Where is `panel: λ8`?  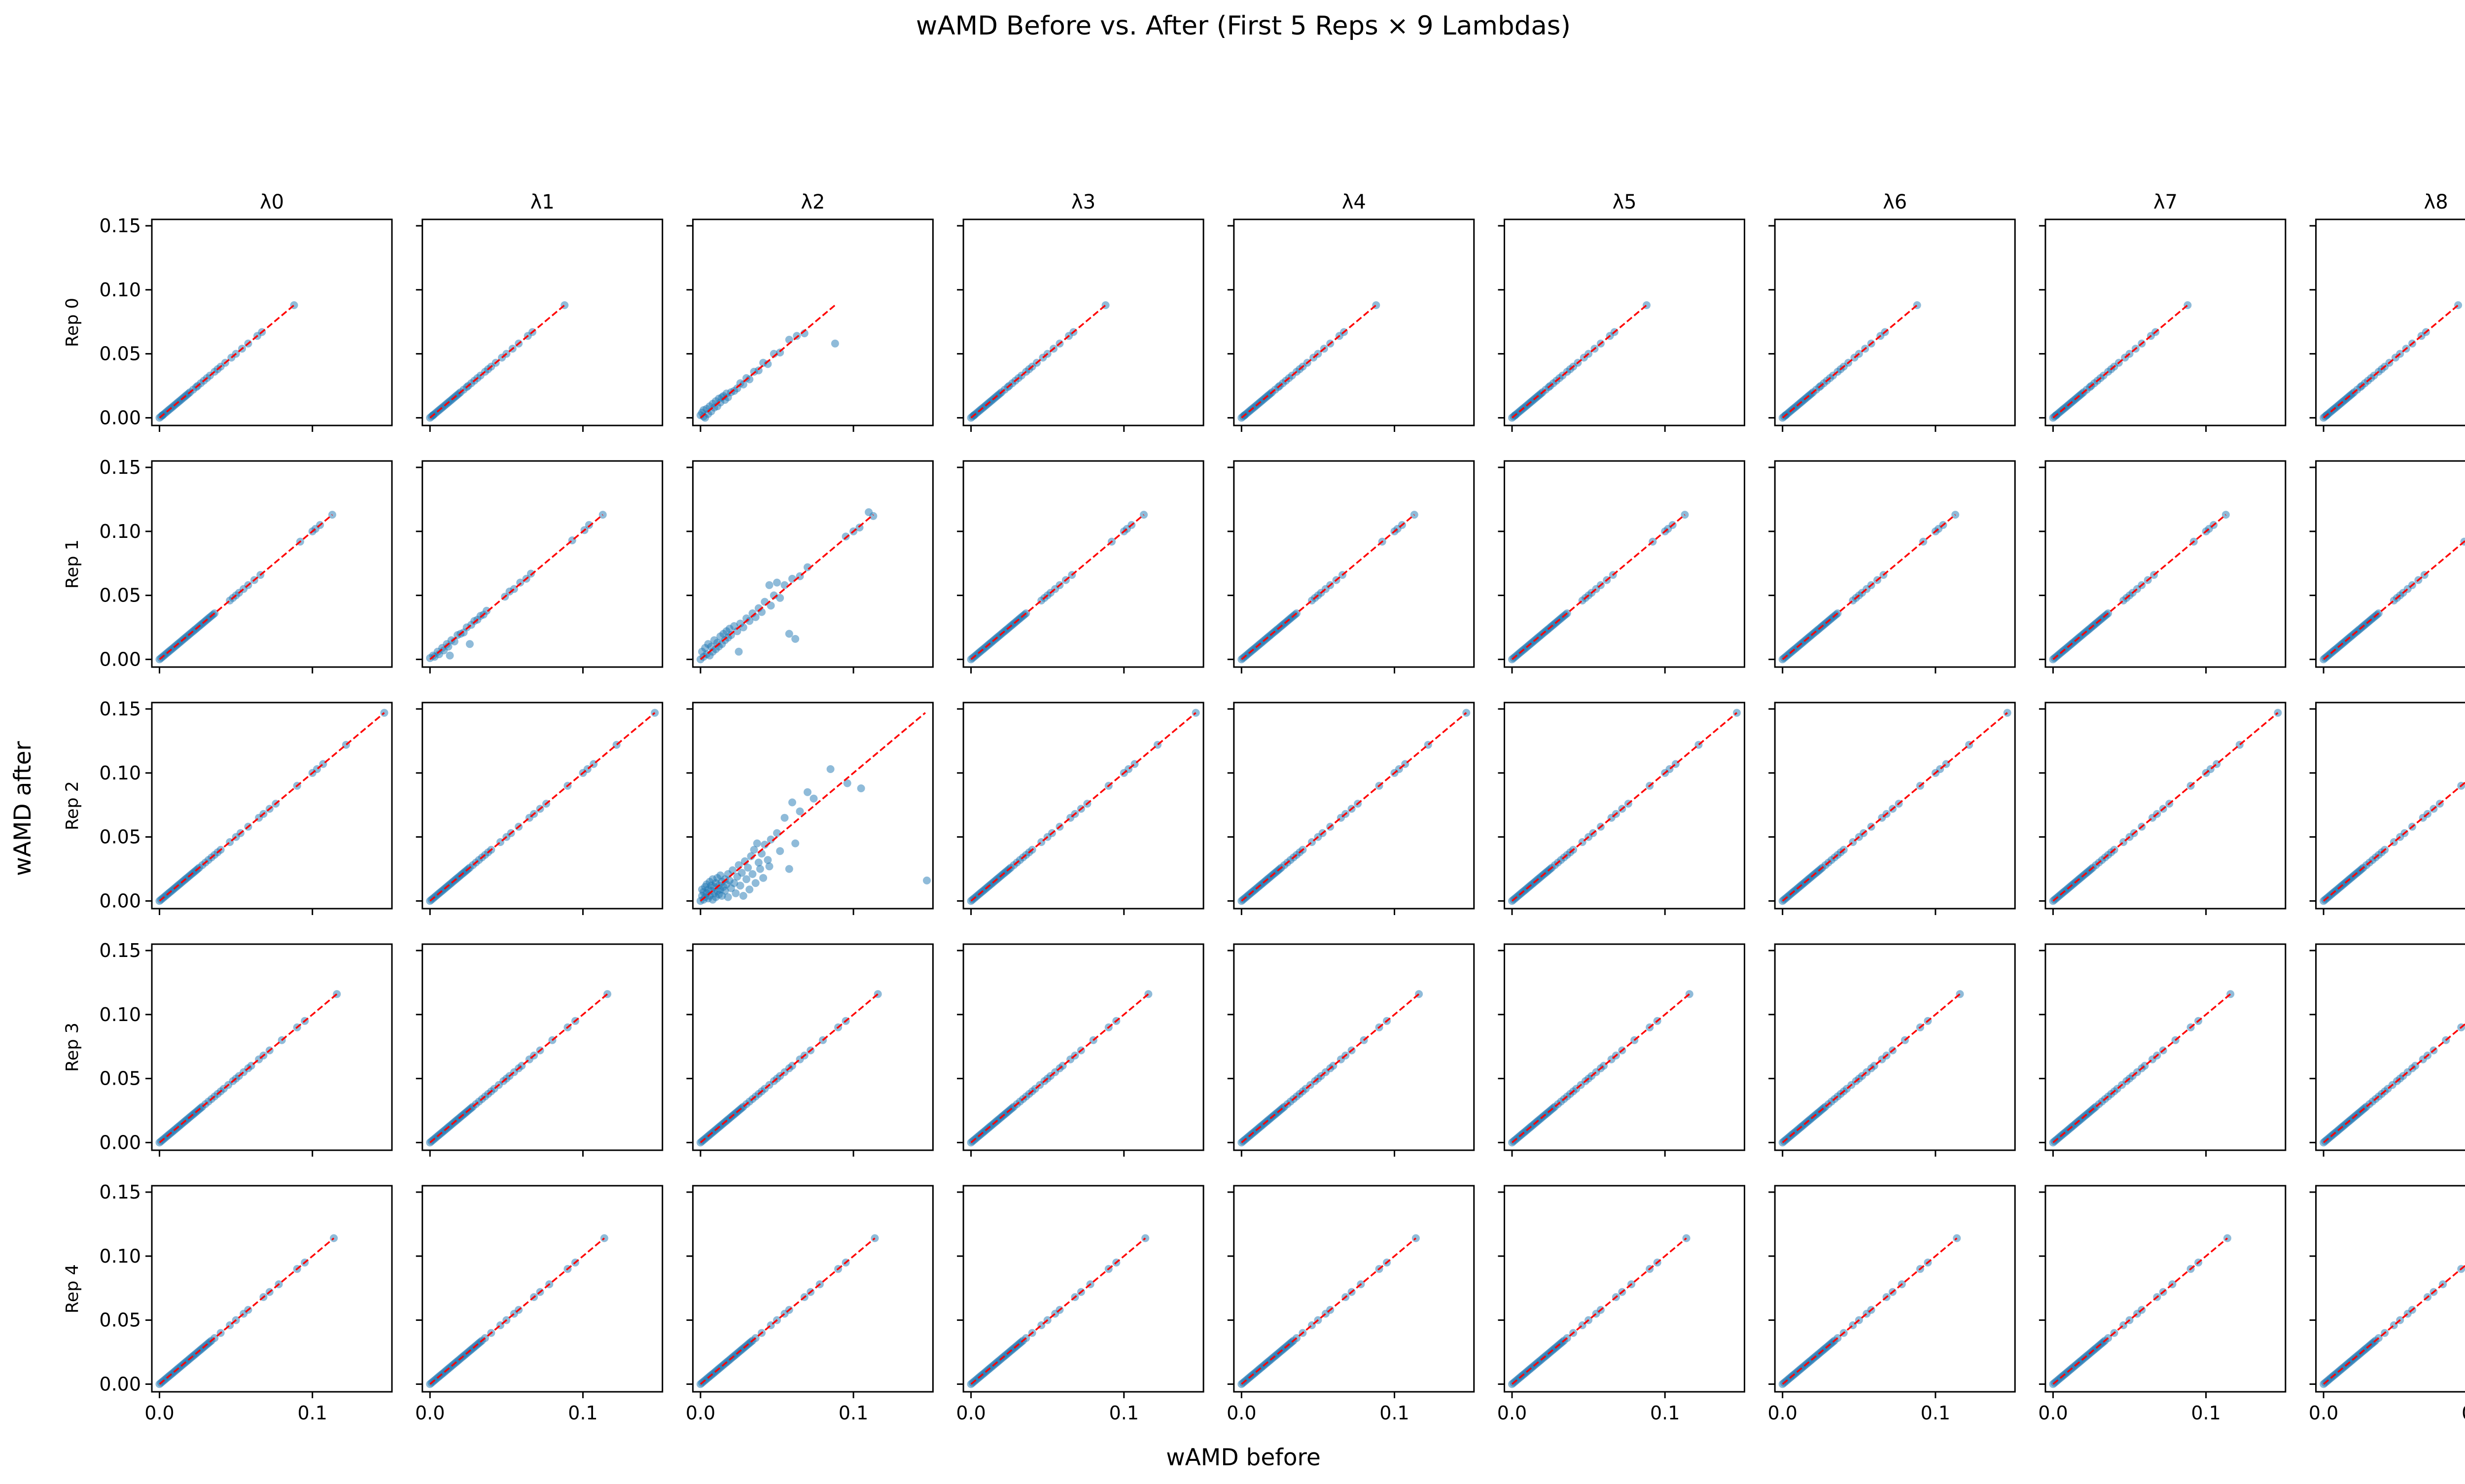 panel: λ8 is located at coordinates (2387, 311).